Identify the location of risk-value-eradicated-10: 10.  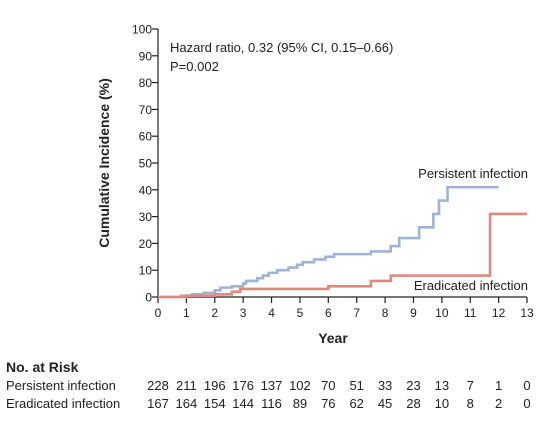
(442, 403).